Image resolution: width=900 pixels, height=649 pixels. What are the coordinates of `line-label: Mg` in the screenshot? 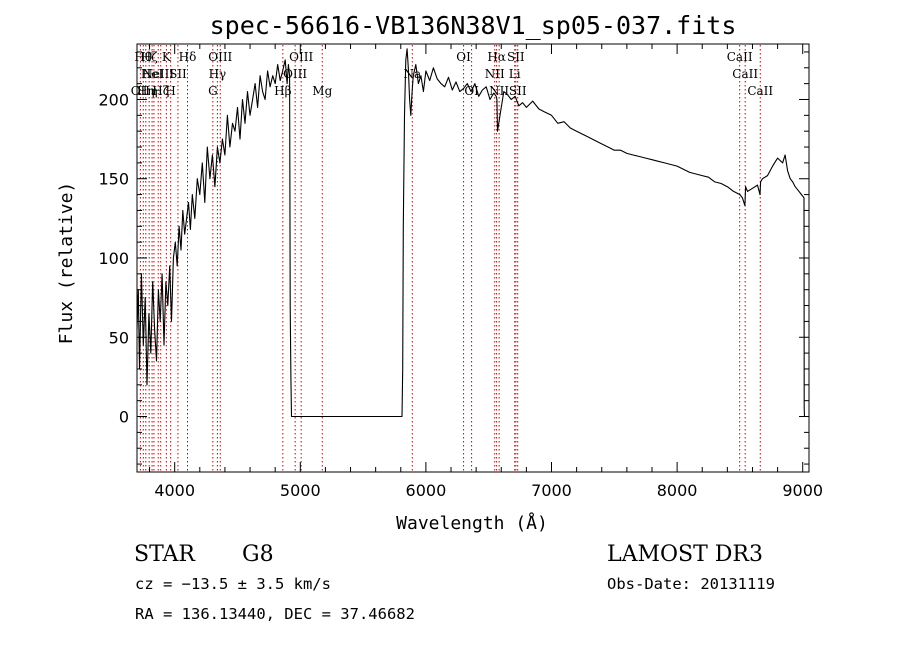 It's located at (322, 91).